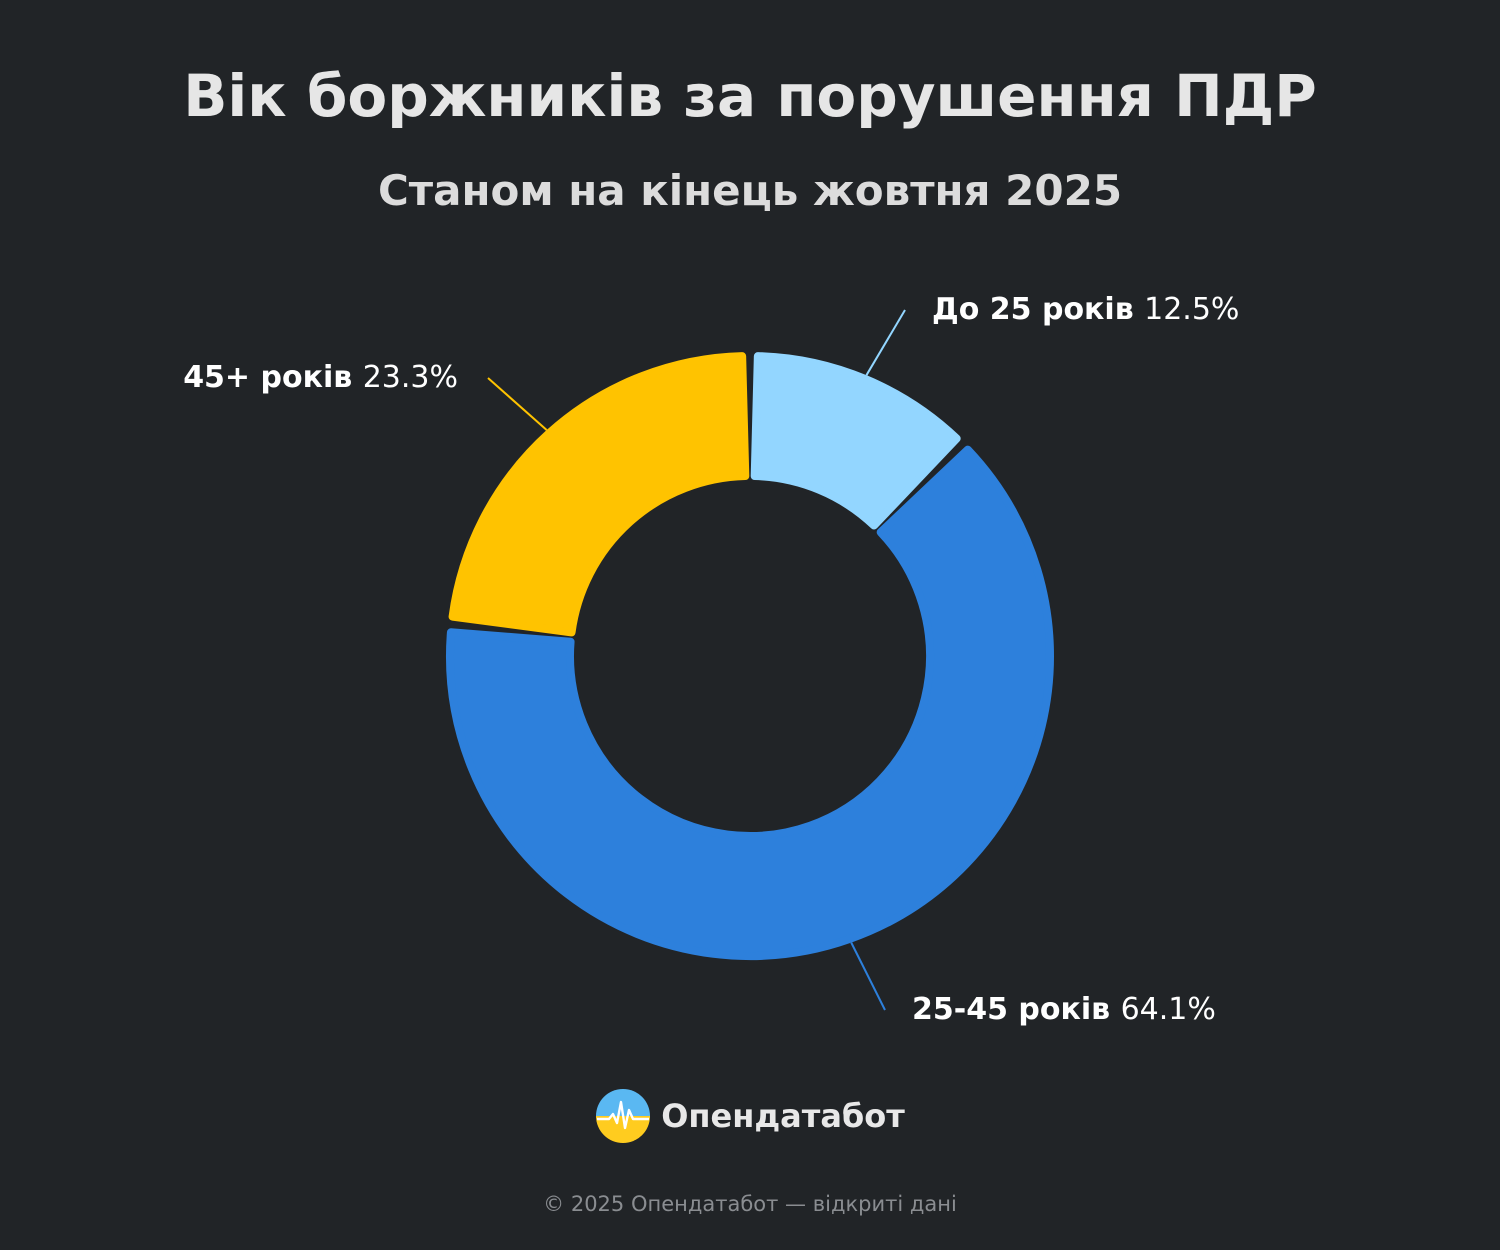 Image resolution: width=1500 pixels, height=1250 pixels. What do you see at coordinates (1168, 1009) in the screenshot?
I see `slice-value-2: 64.1%` at bounding box center [1168, 1009].